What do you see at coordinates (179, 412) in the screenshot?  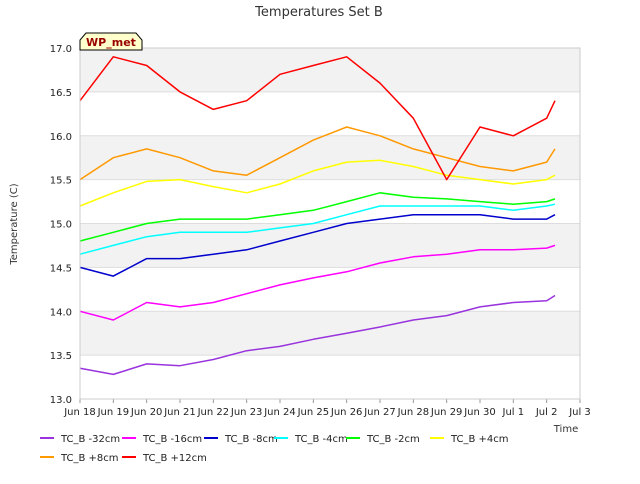 I see `x-tick-label: Jun 21` at bounding box center [179, 412].